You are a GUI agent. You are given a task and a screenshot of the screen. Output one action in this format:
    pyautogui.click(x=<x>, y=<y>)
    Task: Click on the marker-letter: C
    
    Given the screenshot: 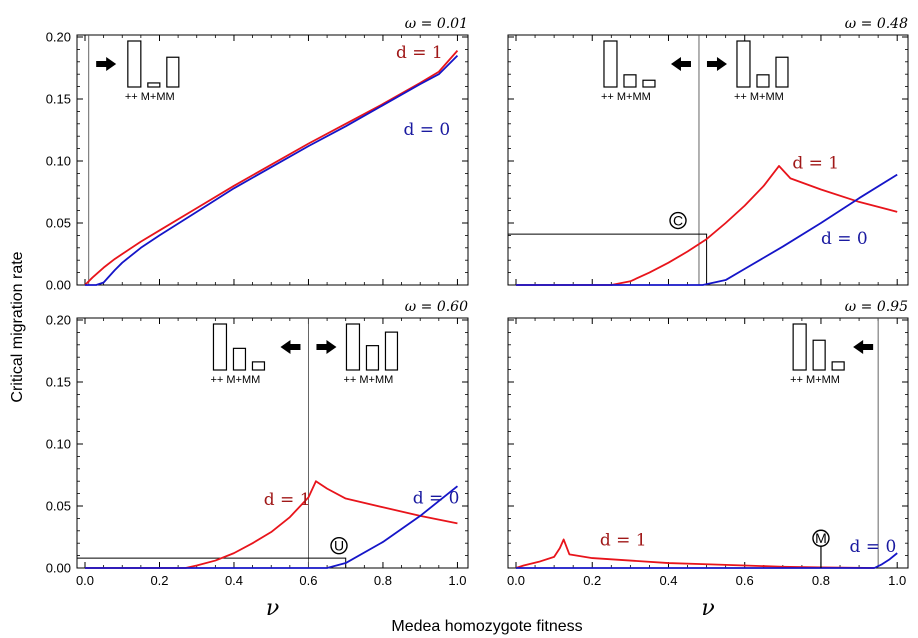 What is the action you would take?
    pyautogui.click(x=678, y=221)
    